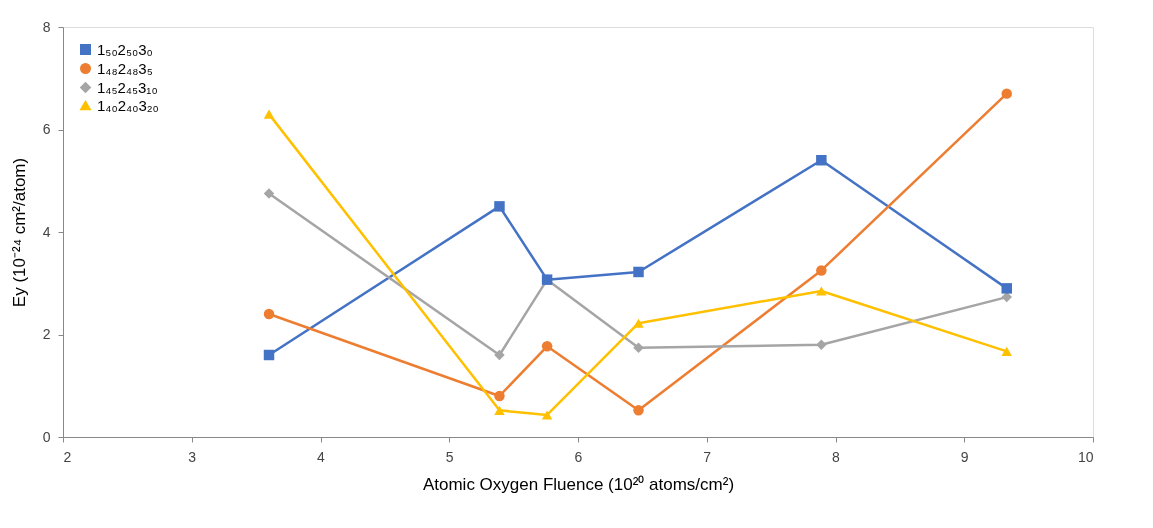 The image size is (1153, 528). What do you see at coordinates (46, 26) in the screenshot?
I see `y-tick-label: 8` at bounding box center [46, 26].